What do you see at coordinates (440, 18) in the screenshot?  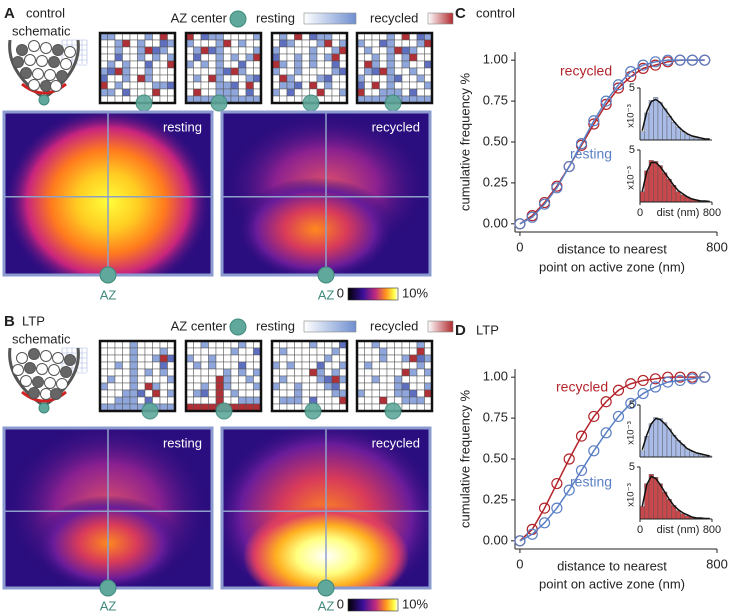 I see `legend-gradient` at bounding box center [440, 18].